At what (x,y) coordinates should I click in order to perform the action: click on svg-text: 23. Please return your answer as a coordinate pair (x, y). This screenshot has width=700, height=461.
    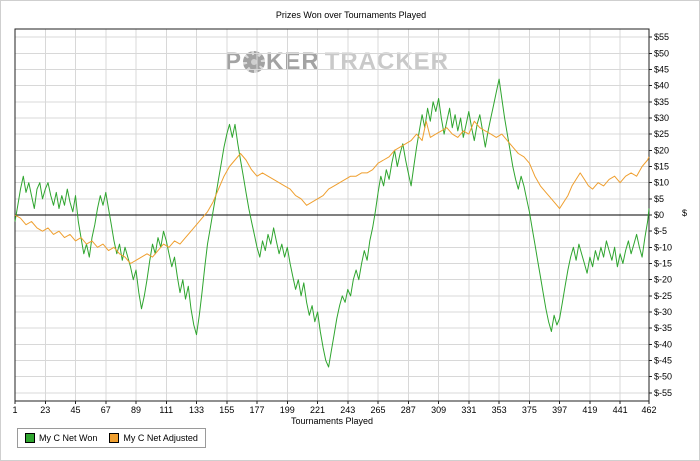
    Looking at the image, I should click on (45, 410).